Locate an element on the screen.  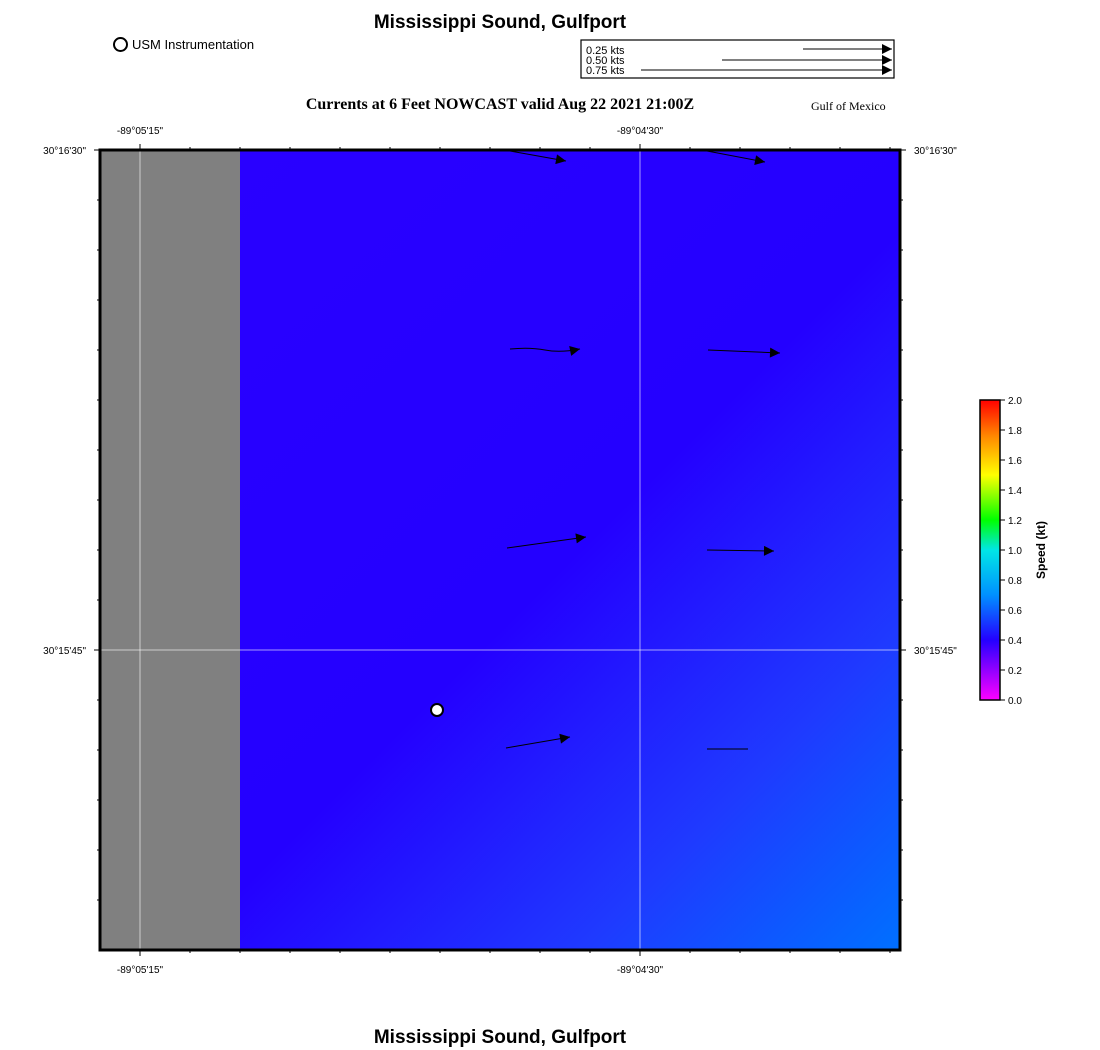
vector-scale-legend: 0.25 kts 0.50 kts 0.75 kts is located at coordinates (737, 59).